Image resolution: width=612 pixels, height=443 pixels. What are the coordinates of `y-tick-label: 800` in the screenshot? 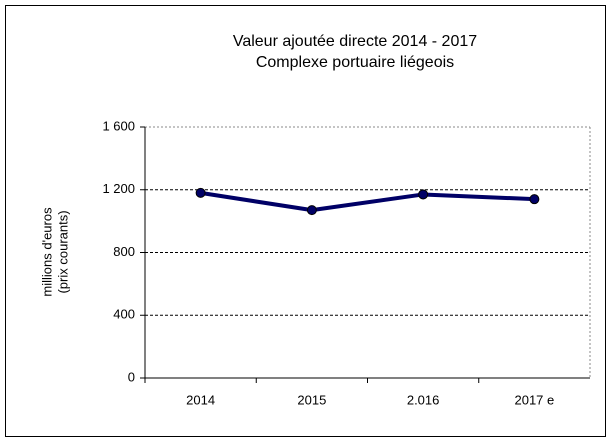 It's located at (124, 251).